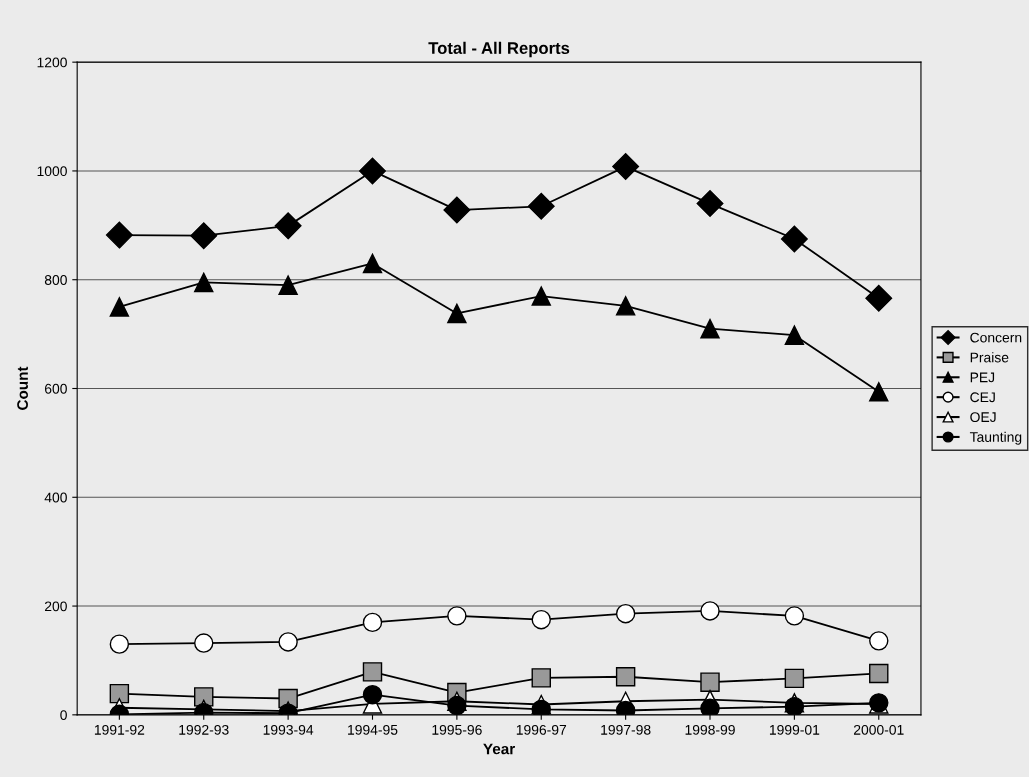 The image size is (1029, 777). What do you see at coordinates (52, 171) in the screenshot?
I see `y-tick-label: 1000` at bounding box center [52, 171].